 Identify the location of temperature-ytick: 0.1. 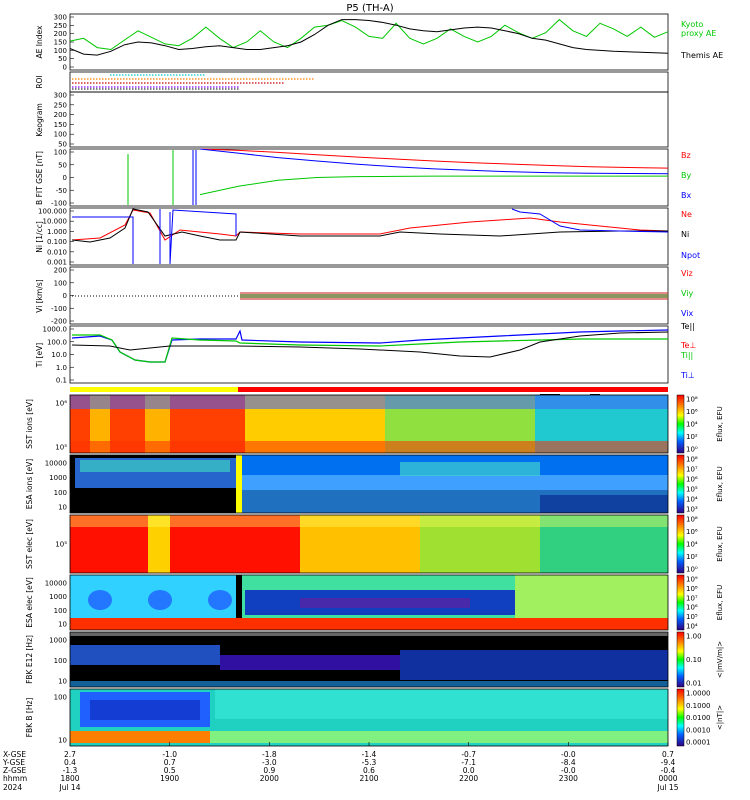
(61, 381).